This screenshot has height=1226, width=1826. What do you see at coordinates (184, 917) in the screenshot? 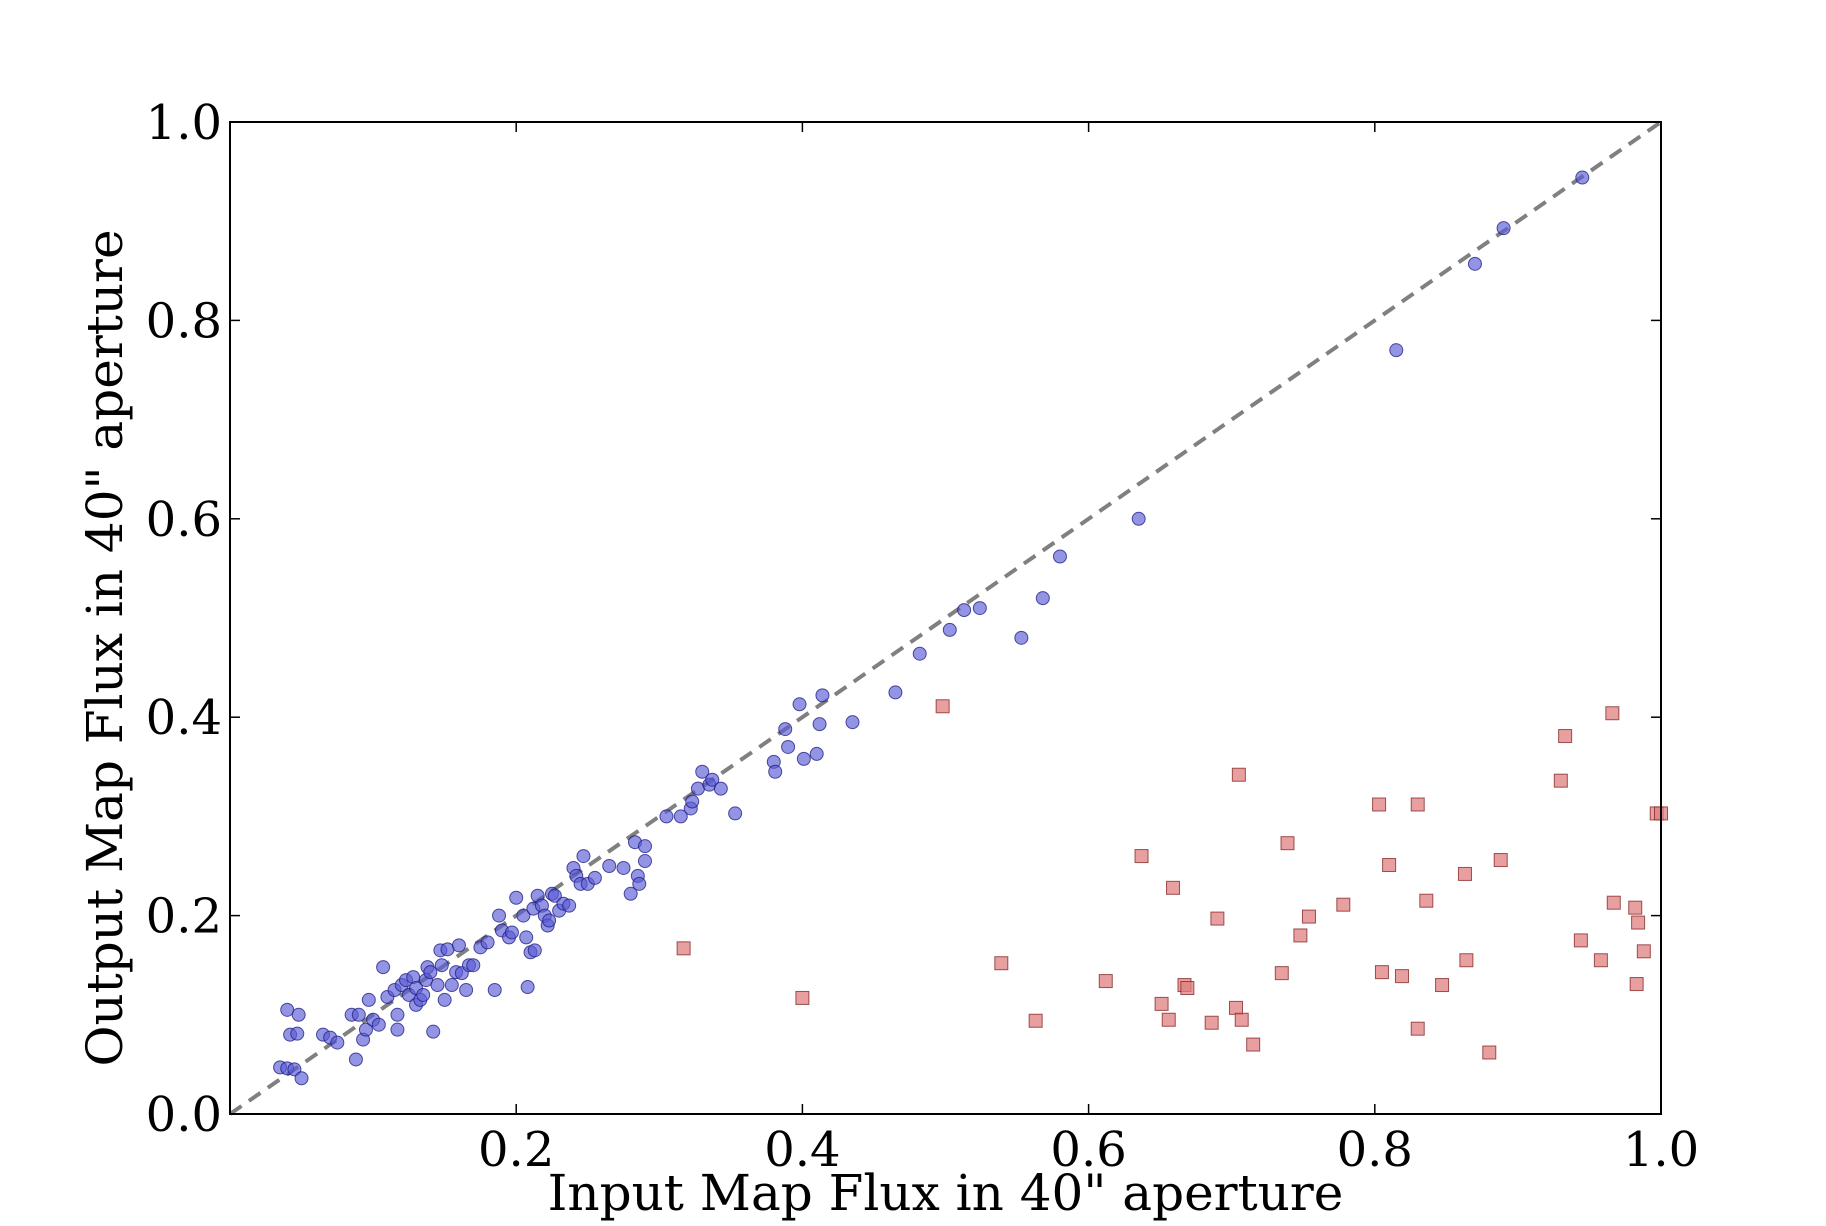
I see `y-tick-label-1: 0.2` at bounding box center [184, 917].